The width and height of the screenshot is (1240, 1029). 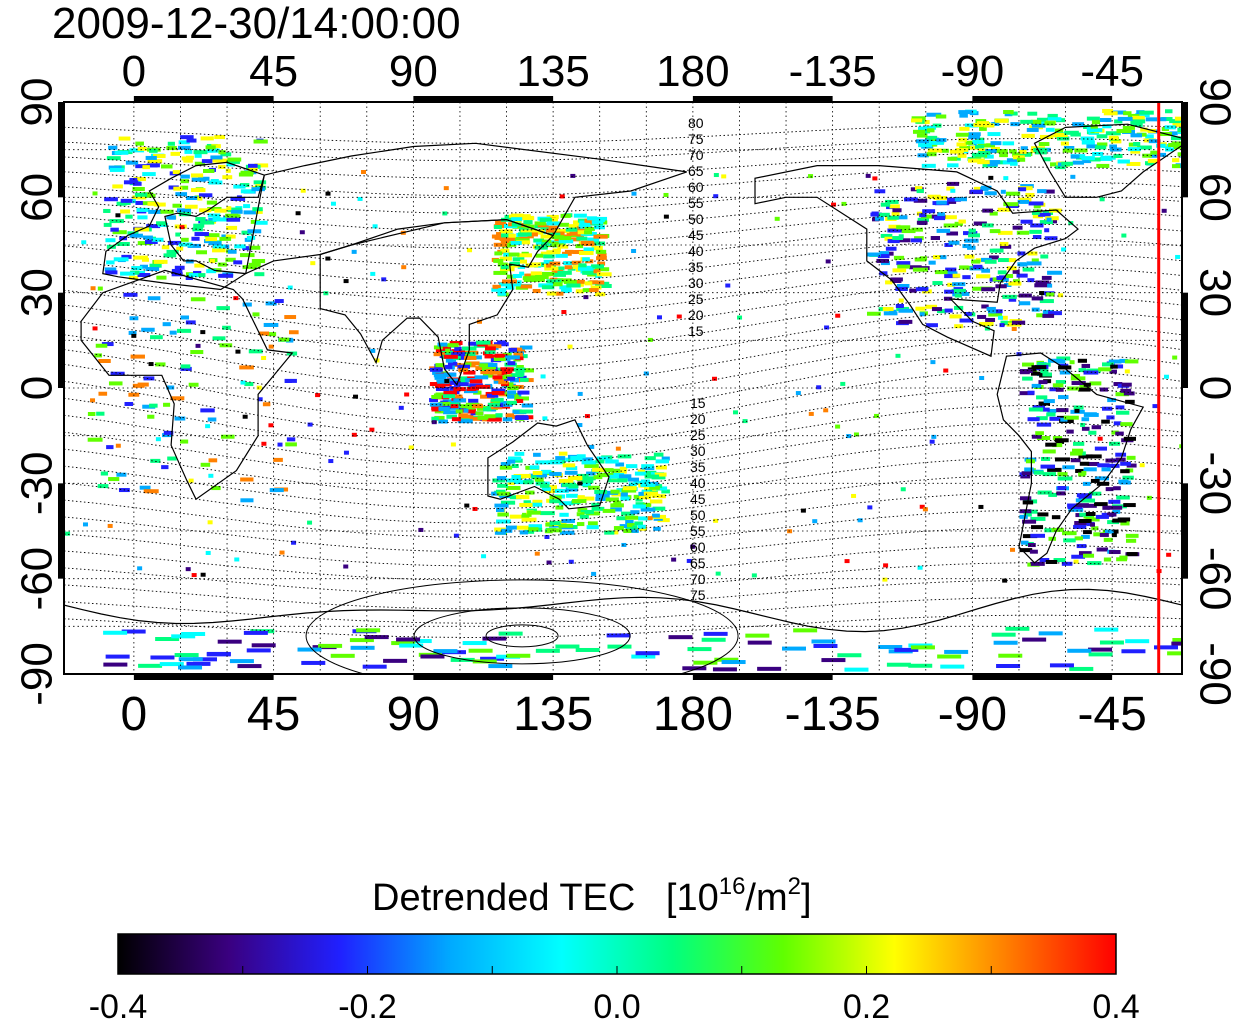 What do you see at coordinates (437, 302) in the screenshot?
I see `coastline` at bounding box center [437, 302].